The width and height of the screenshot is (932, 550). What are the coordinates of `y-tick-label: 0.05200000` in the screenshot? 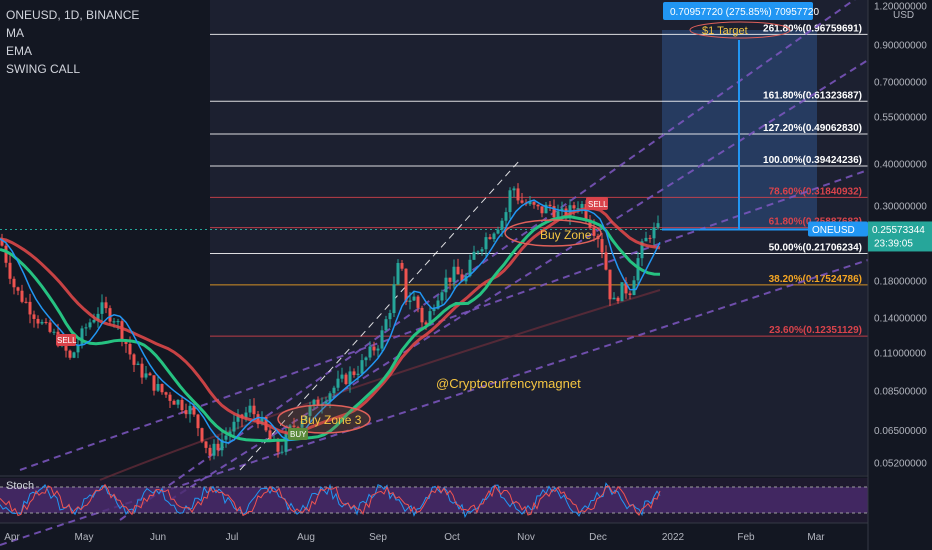 It's located at (900, 464).